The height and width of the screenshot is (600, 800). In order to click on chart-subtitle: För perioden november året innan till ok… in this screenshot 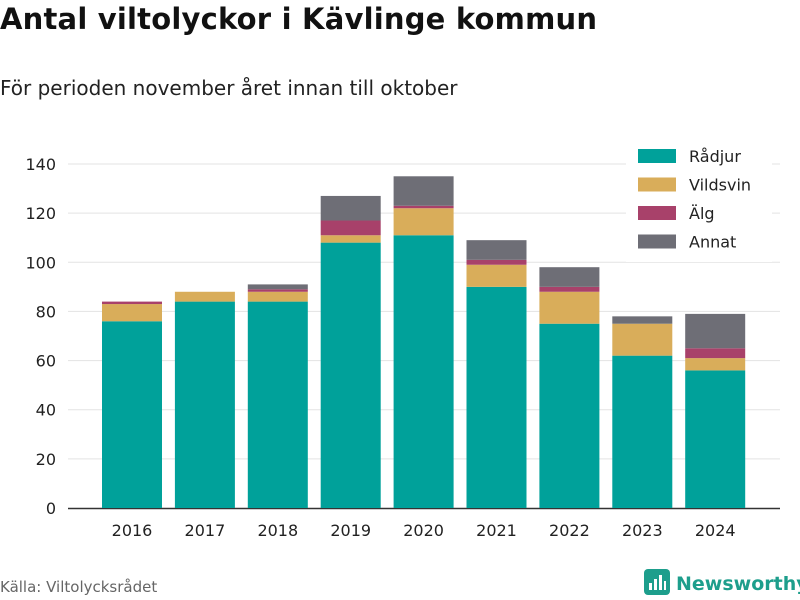, I will do `click(229, 88)`.